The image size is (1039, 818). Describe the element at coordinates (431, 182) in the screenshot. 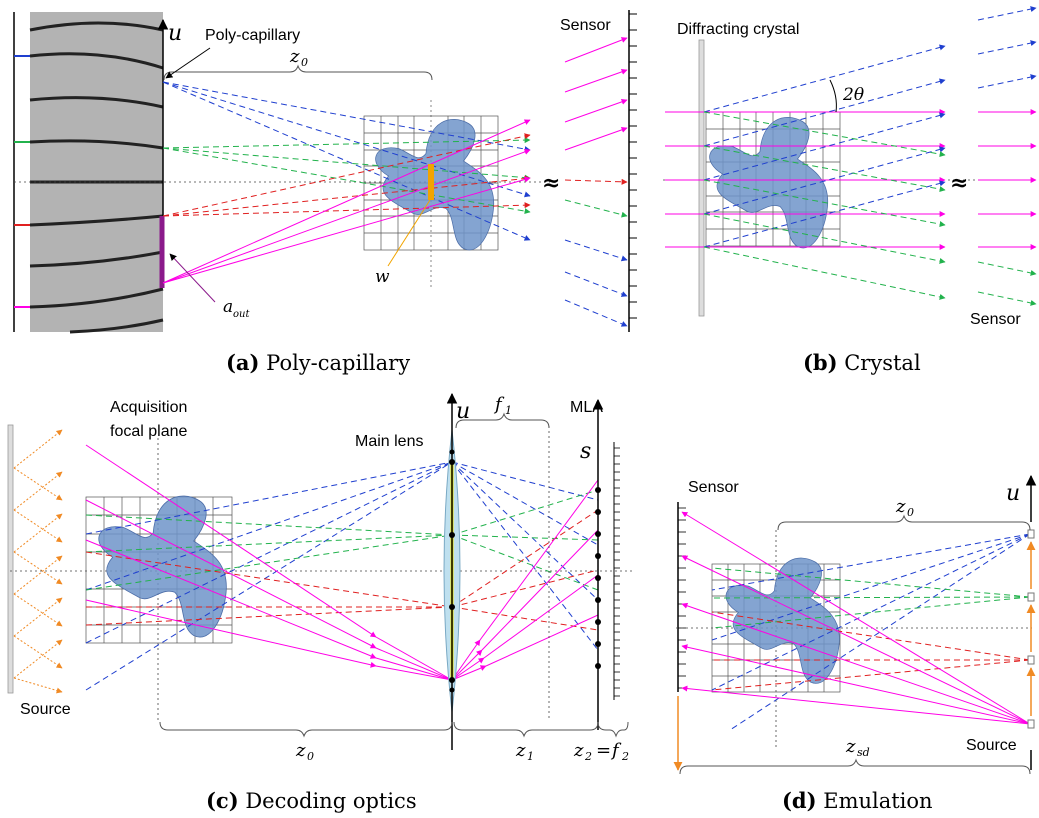

I see `w-marker` at that location.